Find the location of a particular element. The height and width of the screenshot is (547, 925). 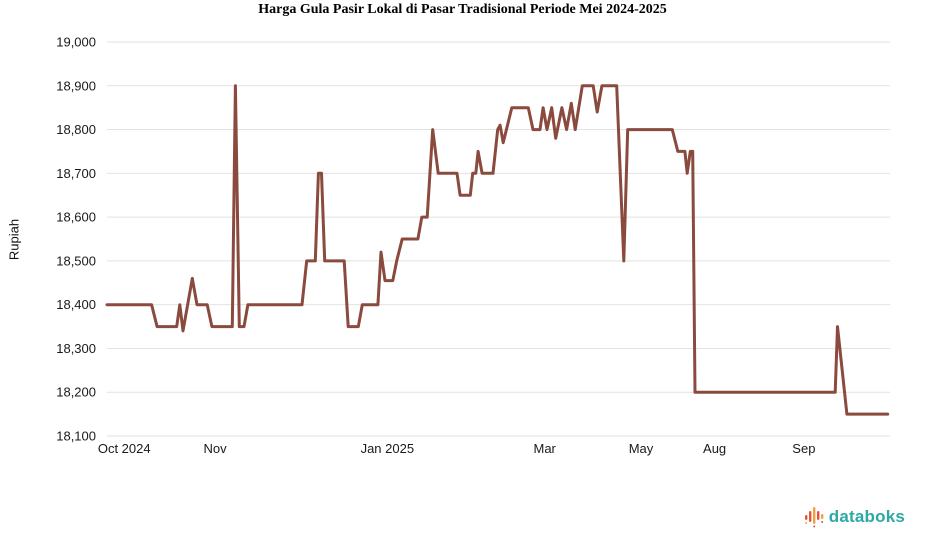

y-tick-label: 18,900 is located at coordinates (76, 85).